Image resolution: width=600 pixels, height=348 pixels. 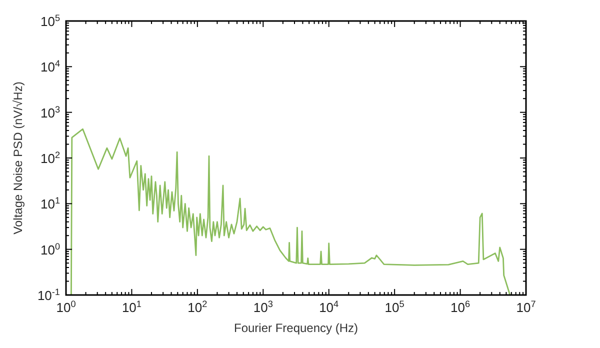 What do you see at coordinates (50, 112) in the screenshot?
I see `y-tick-label: 10$^{3}$` at bounding box center [50, 112].